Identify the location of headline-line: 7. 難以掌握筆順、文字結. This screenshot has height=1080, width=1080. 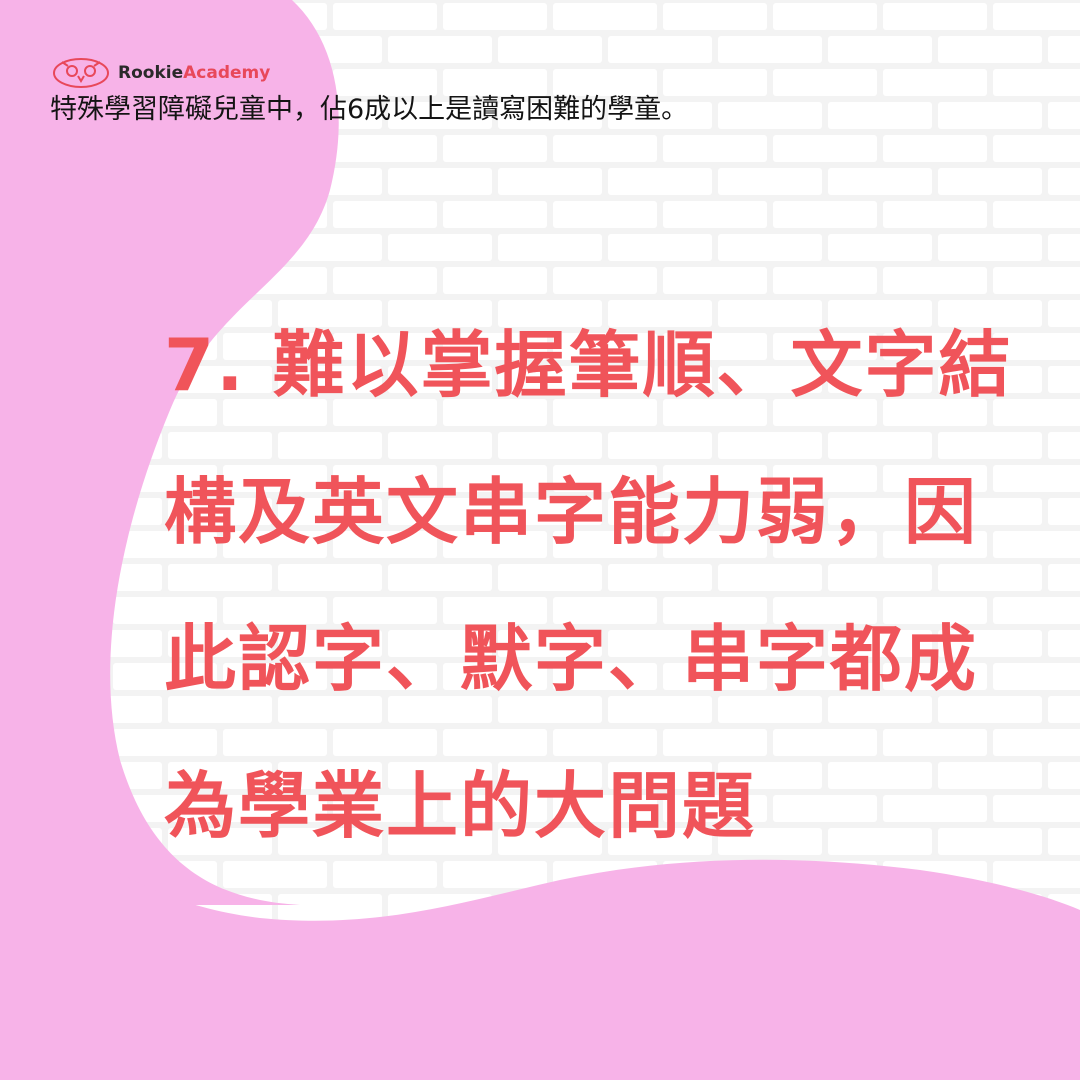
(588, 365).